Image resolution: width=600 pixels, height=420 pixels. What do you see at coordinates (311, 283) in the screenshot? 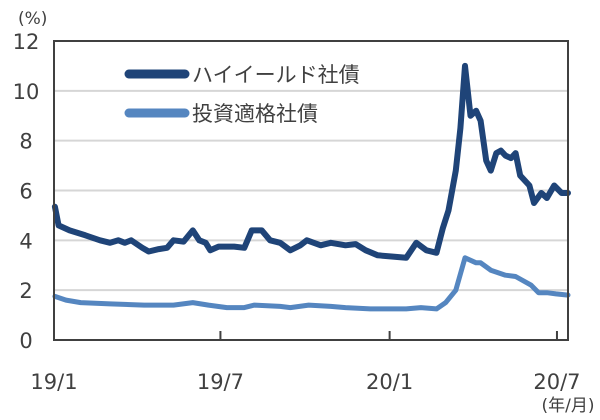
I see `series-line-investment-grade` at bounding box center [311, 283].